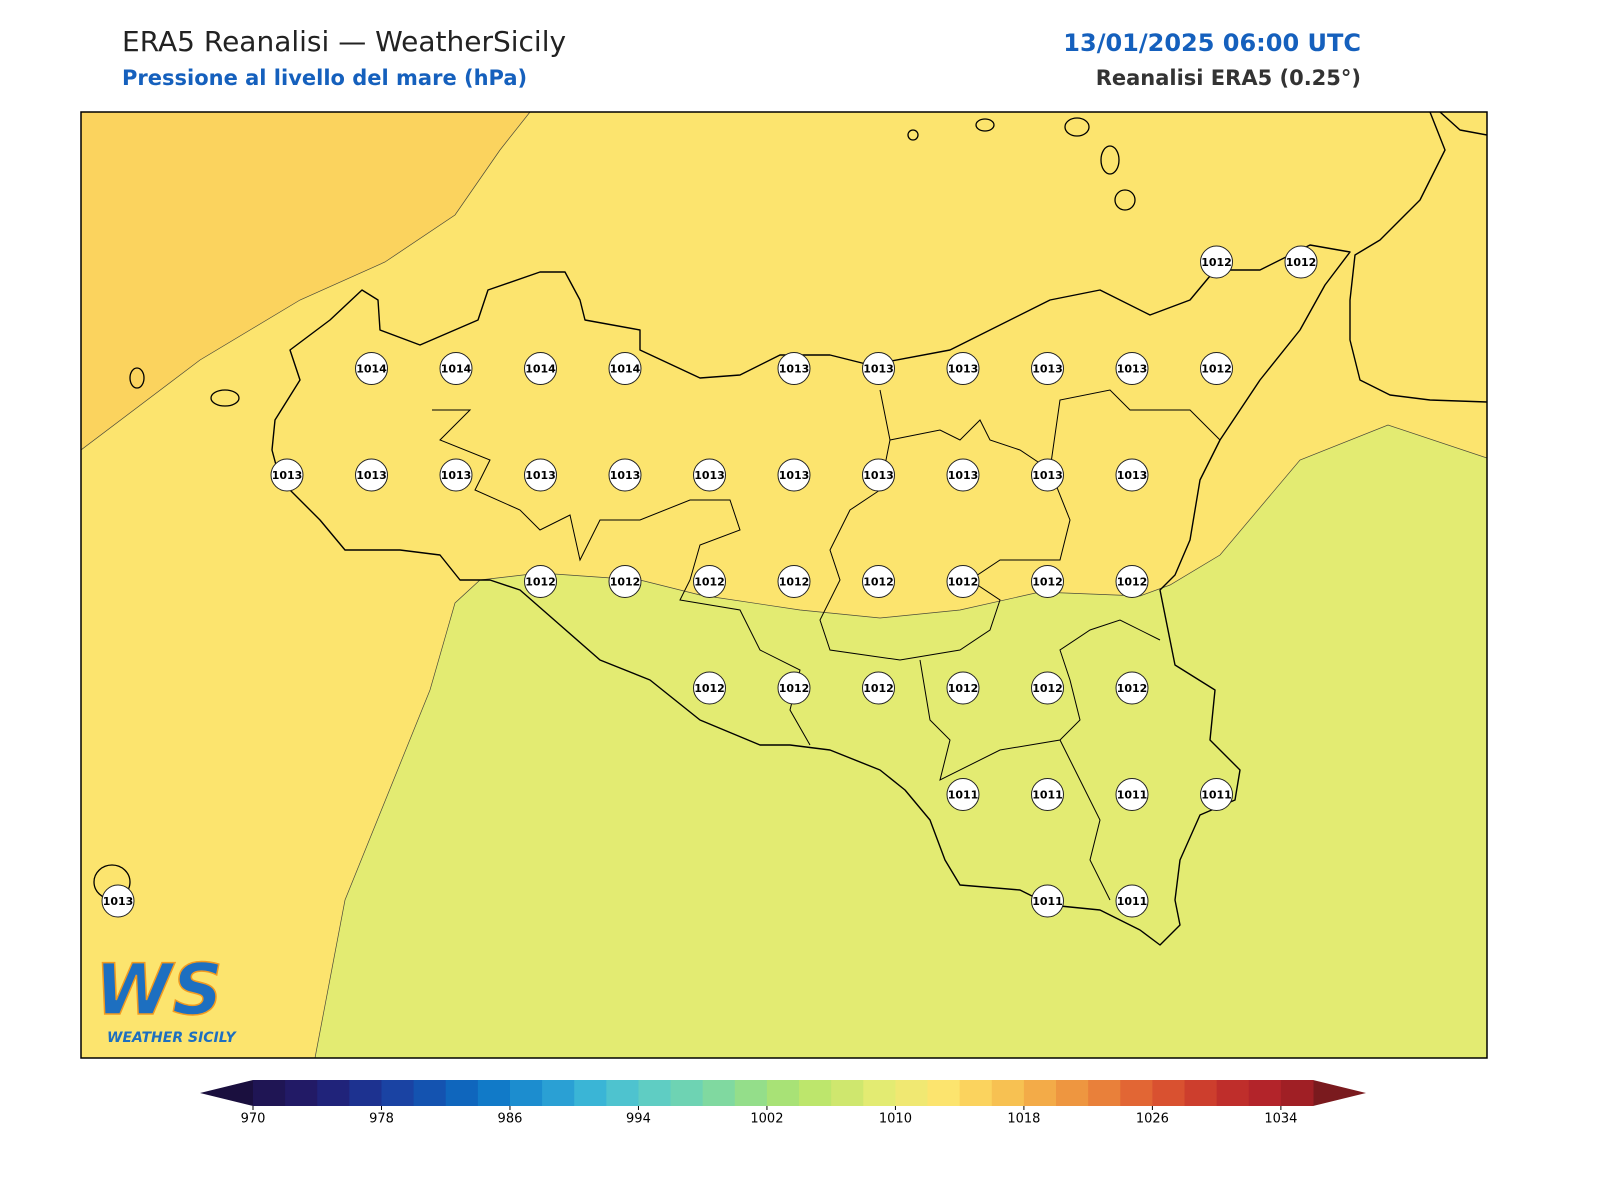 This screenshot has width=1600, height=1204. Describe the element at coordinates (253, 1119) in the screenshot. I see `colorbar-tick-label: 970` at that location.